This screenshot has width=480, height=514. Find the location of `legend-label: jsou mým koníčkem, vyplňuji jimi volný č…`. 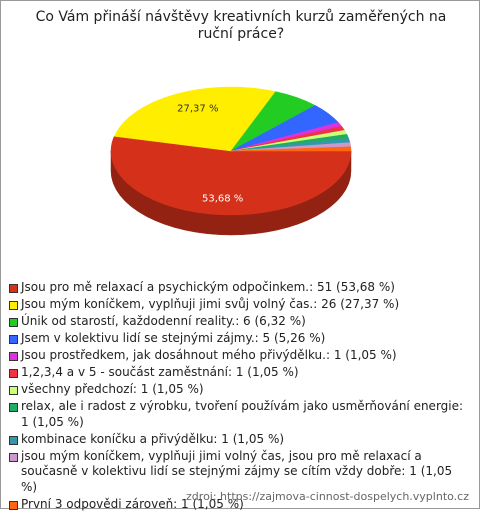

legend-label: jsou mým koníčkem, vyplňuji jimi volný č… is located at coordinates (237, 471).